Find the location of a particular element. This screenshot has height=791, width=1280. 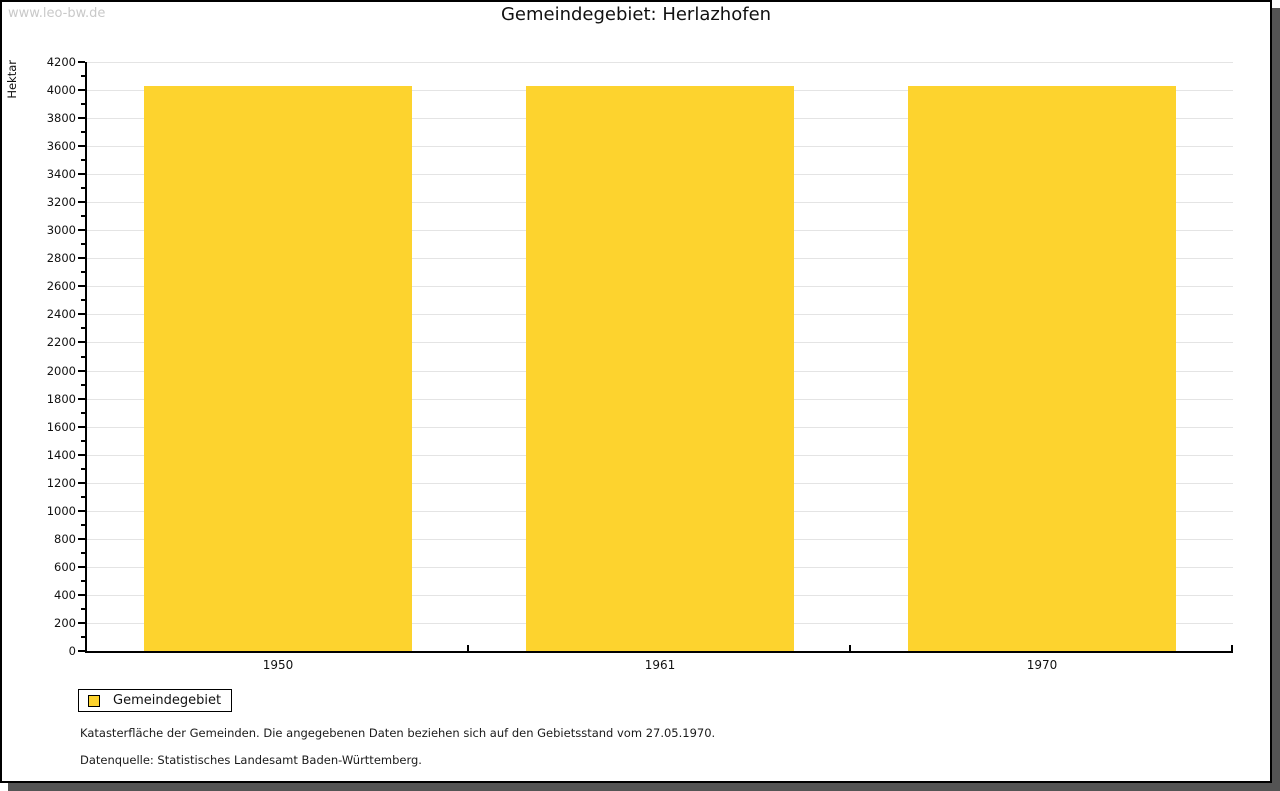

chart-title: Gemeindegebiet: Herlazhofen is located at coordinates (636, 14).